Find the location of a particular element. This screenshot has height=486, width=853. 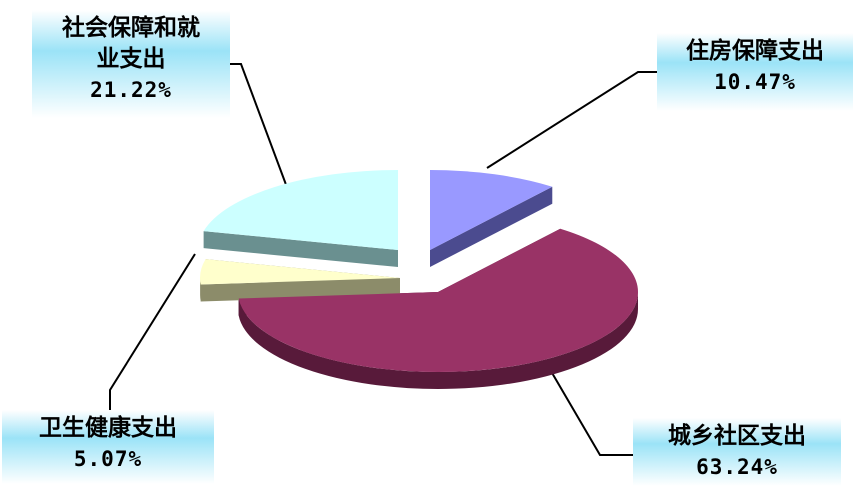

slice-label-text: 卫生健康支出 is located at coordinates (108, 428).